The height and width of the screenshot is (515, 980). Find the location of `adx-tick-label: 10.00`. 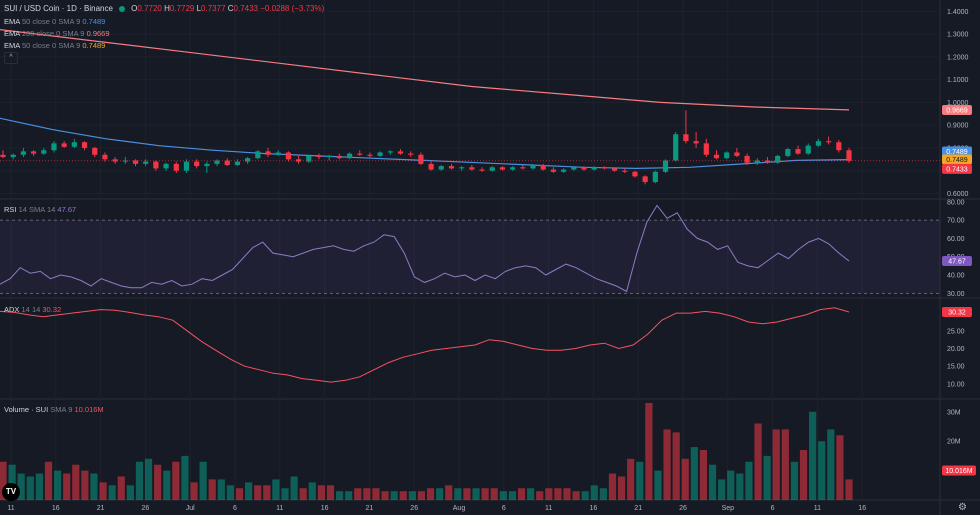

adx-tick-label: 10.00 is located at coordinates (956, 384).